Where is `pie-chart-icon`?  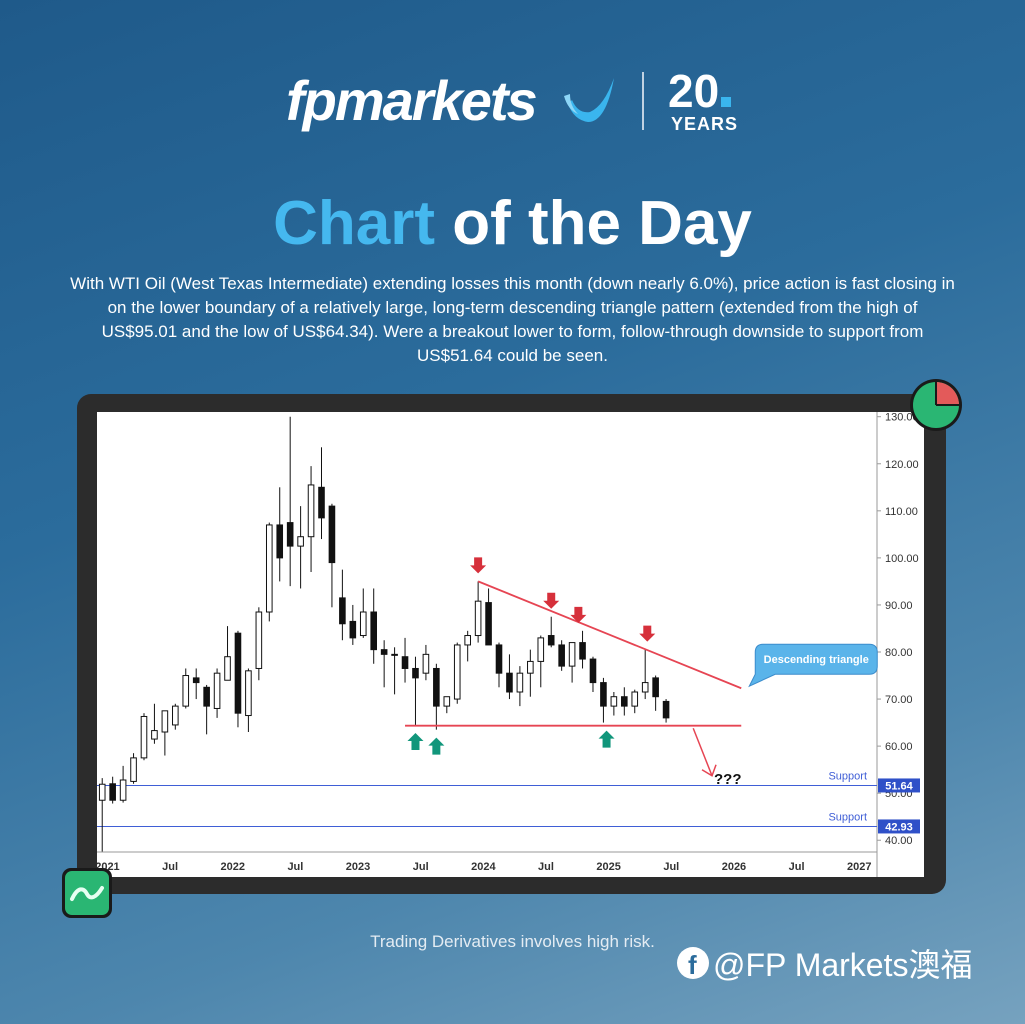 pie-chart-icon is located at coordinates (936, 405).